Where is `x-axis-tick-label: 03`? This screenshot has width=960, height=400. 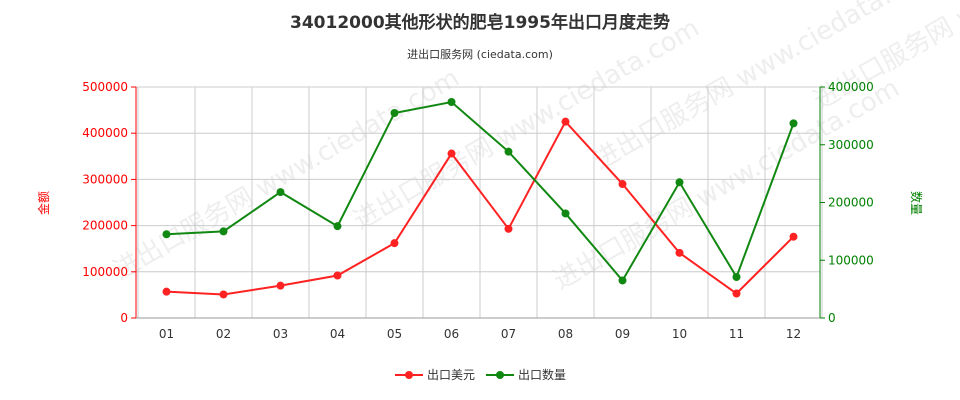 x-axis-tick-label: 03 is located at coordinates (280, 334).